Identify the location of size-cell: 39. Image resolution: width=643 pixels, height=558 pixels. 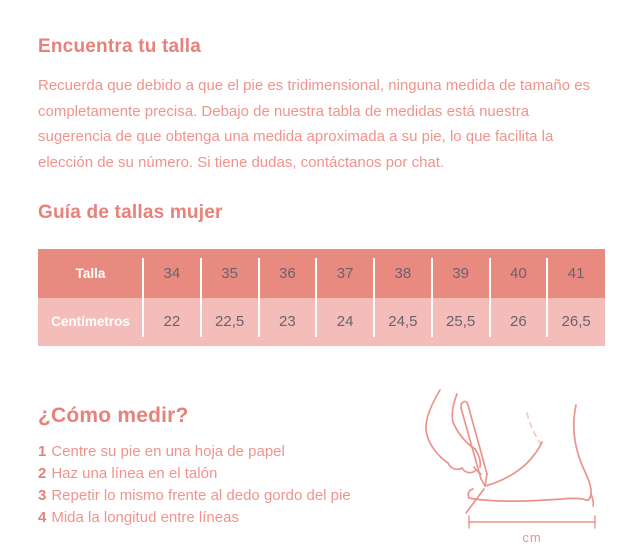
(460, 273).